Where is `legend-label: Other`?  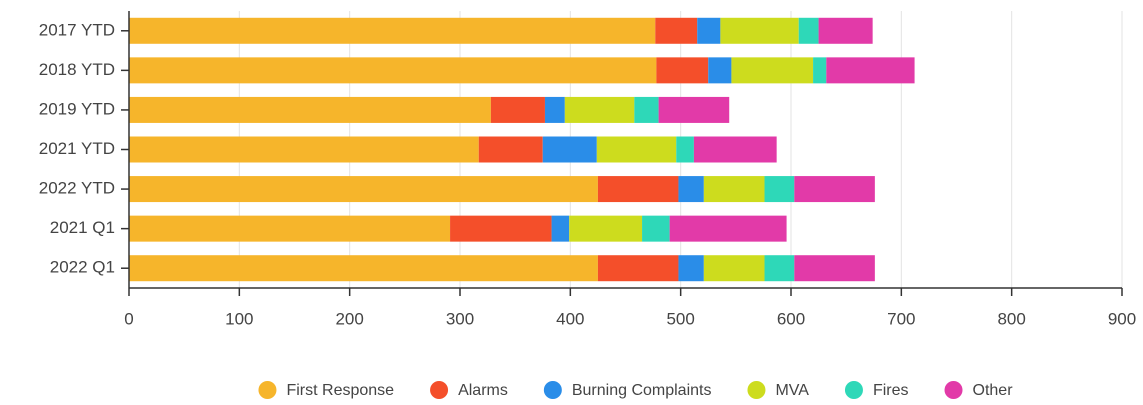 legend-label: Other is located at coordinates (993, 390).